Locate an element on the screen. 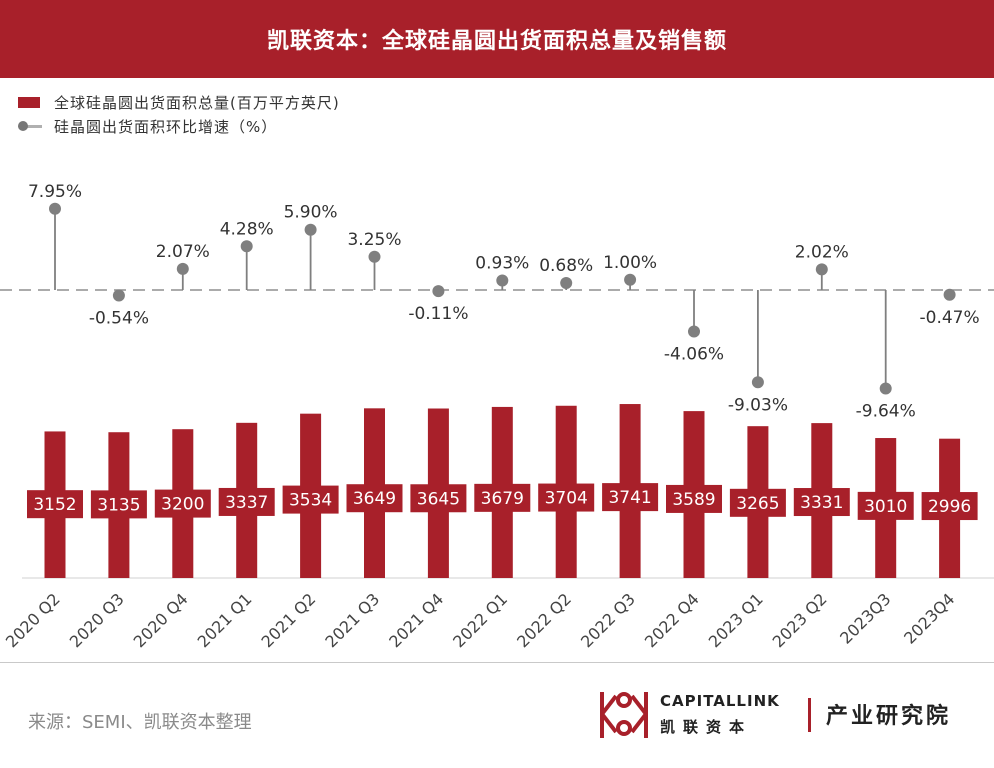 Image resolution: width=994 pixels, height=768 pixels. chart-legend: 全球硅晶圆出货面积总量(百万平方英尺) 硅晶圆出货面积环比增速（%） is located at coordinates (179, 114).